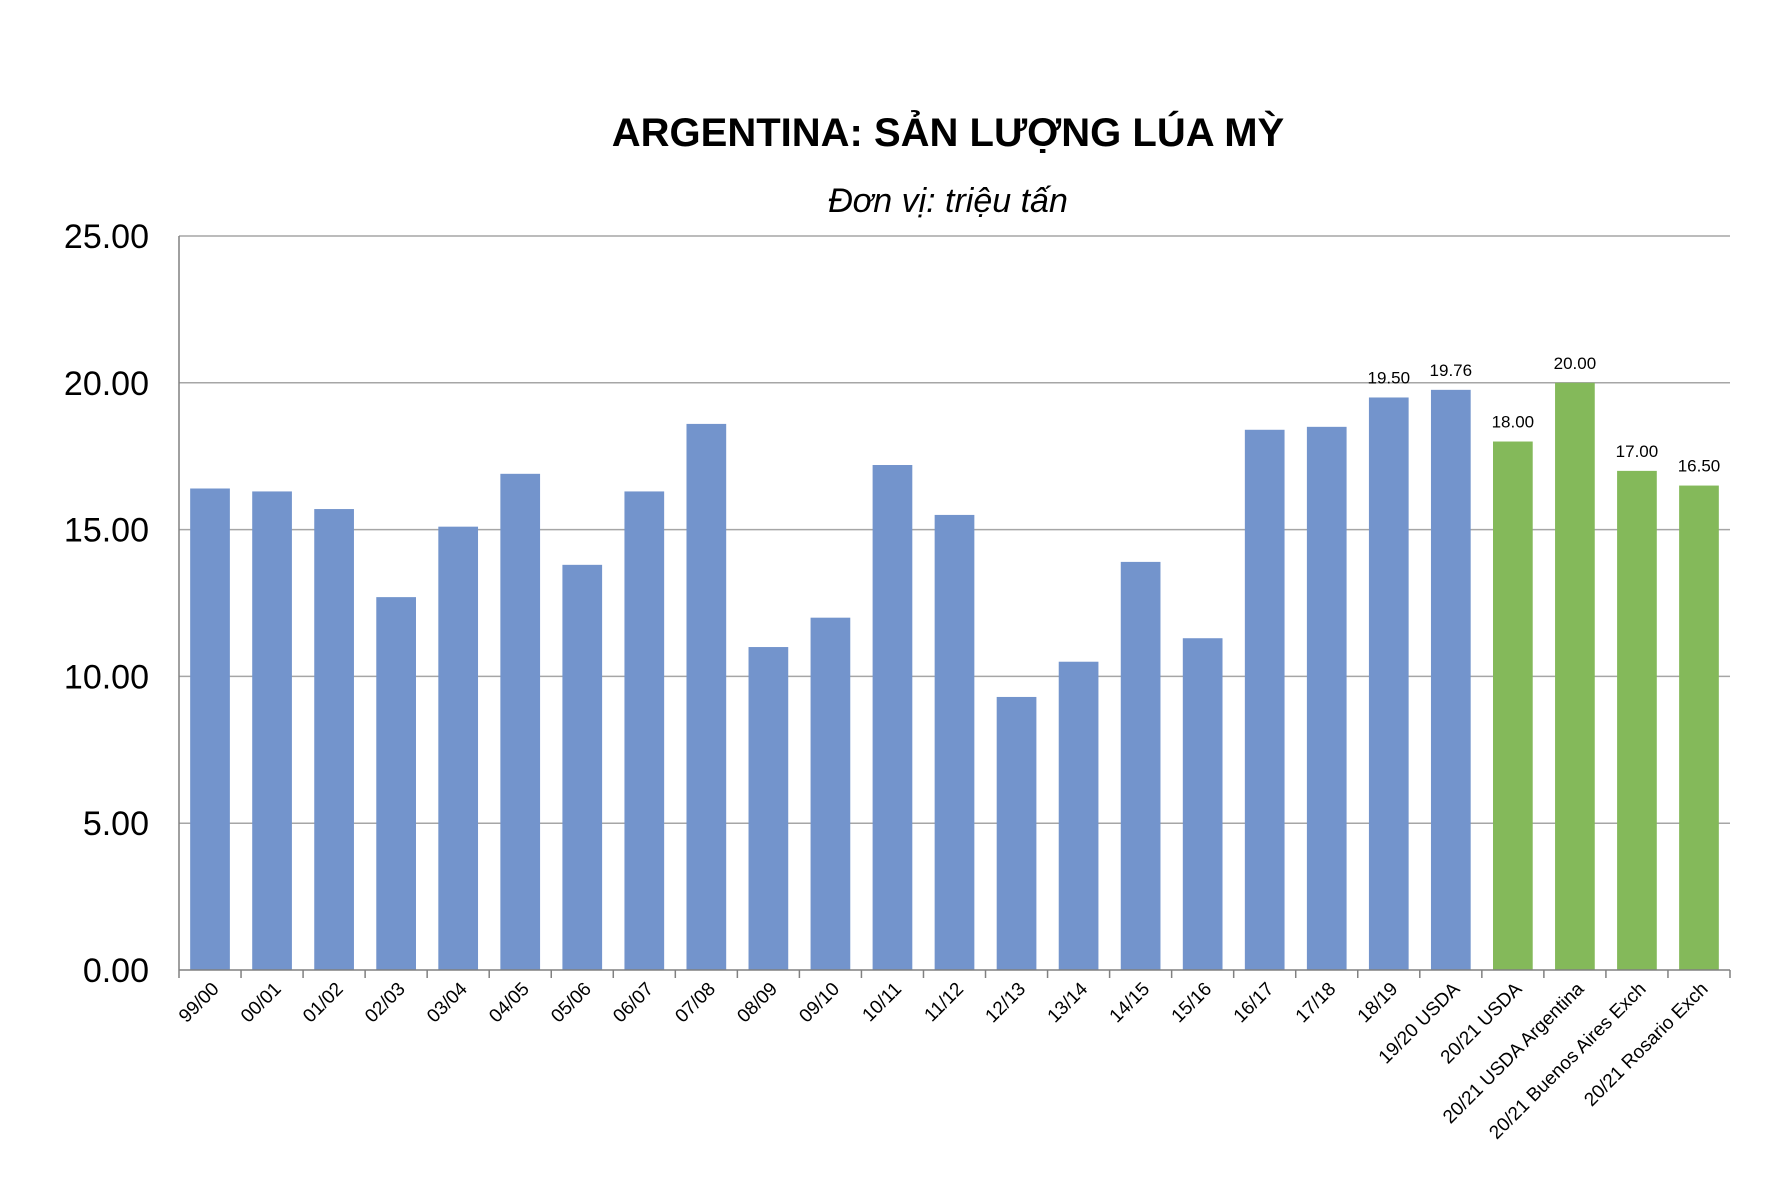  What do you see at coordinates (1451, 370) in the screenshot?
I see `data-label: 19.76` at bounding box center [1451, 370].